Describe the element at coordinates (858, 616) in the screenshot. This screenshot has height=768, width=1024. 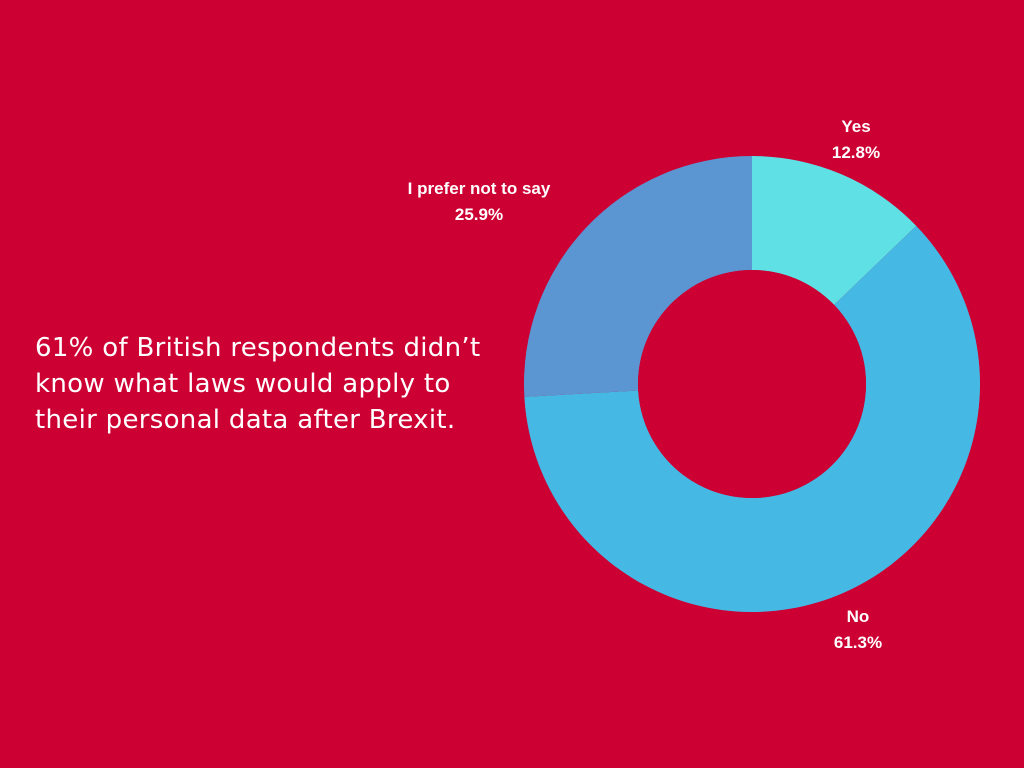
I see `slice-label: No` at that location.